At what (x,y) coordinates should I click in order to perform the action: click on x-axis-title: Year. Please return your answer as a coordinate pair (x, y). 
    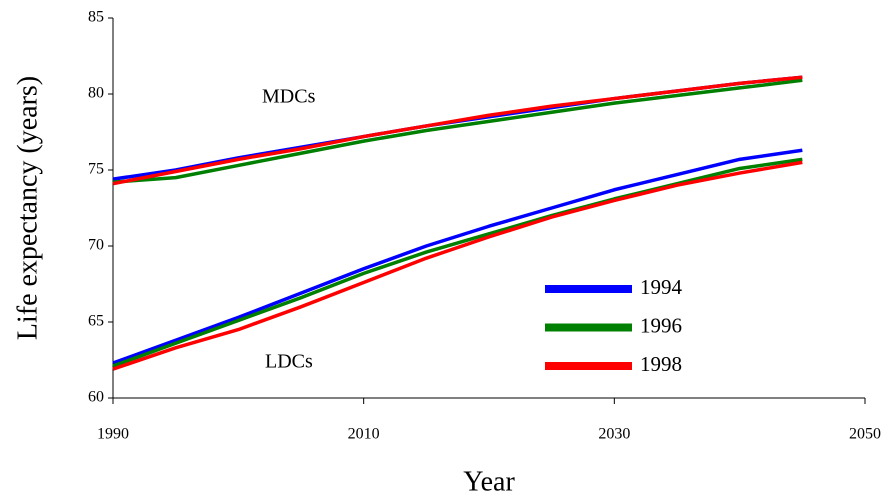
    Looking at the image, I should click on (489, 481).